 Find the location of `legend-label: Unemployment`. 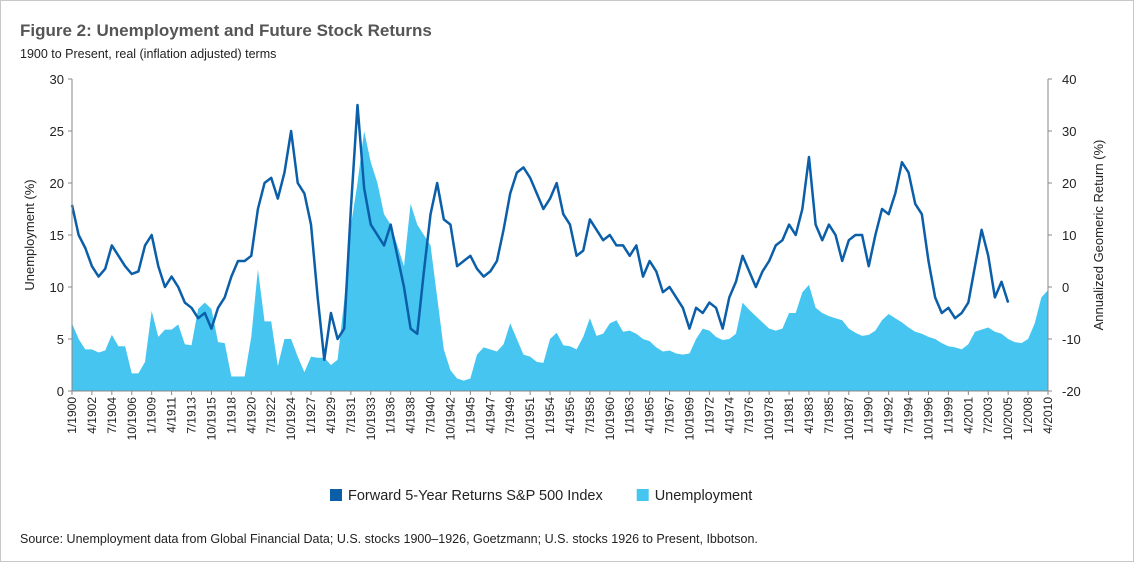

legend-label: Unemployment is located at coordinates (704, 496).